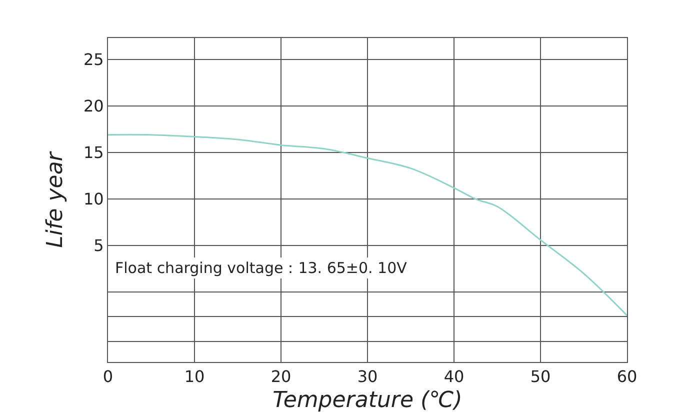  I want to click on x-axis-title: Temperature (℃), so click(367, 401).